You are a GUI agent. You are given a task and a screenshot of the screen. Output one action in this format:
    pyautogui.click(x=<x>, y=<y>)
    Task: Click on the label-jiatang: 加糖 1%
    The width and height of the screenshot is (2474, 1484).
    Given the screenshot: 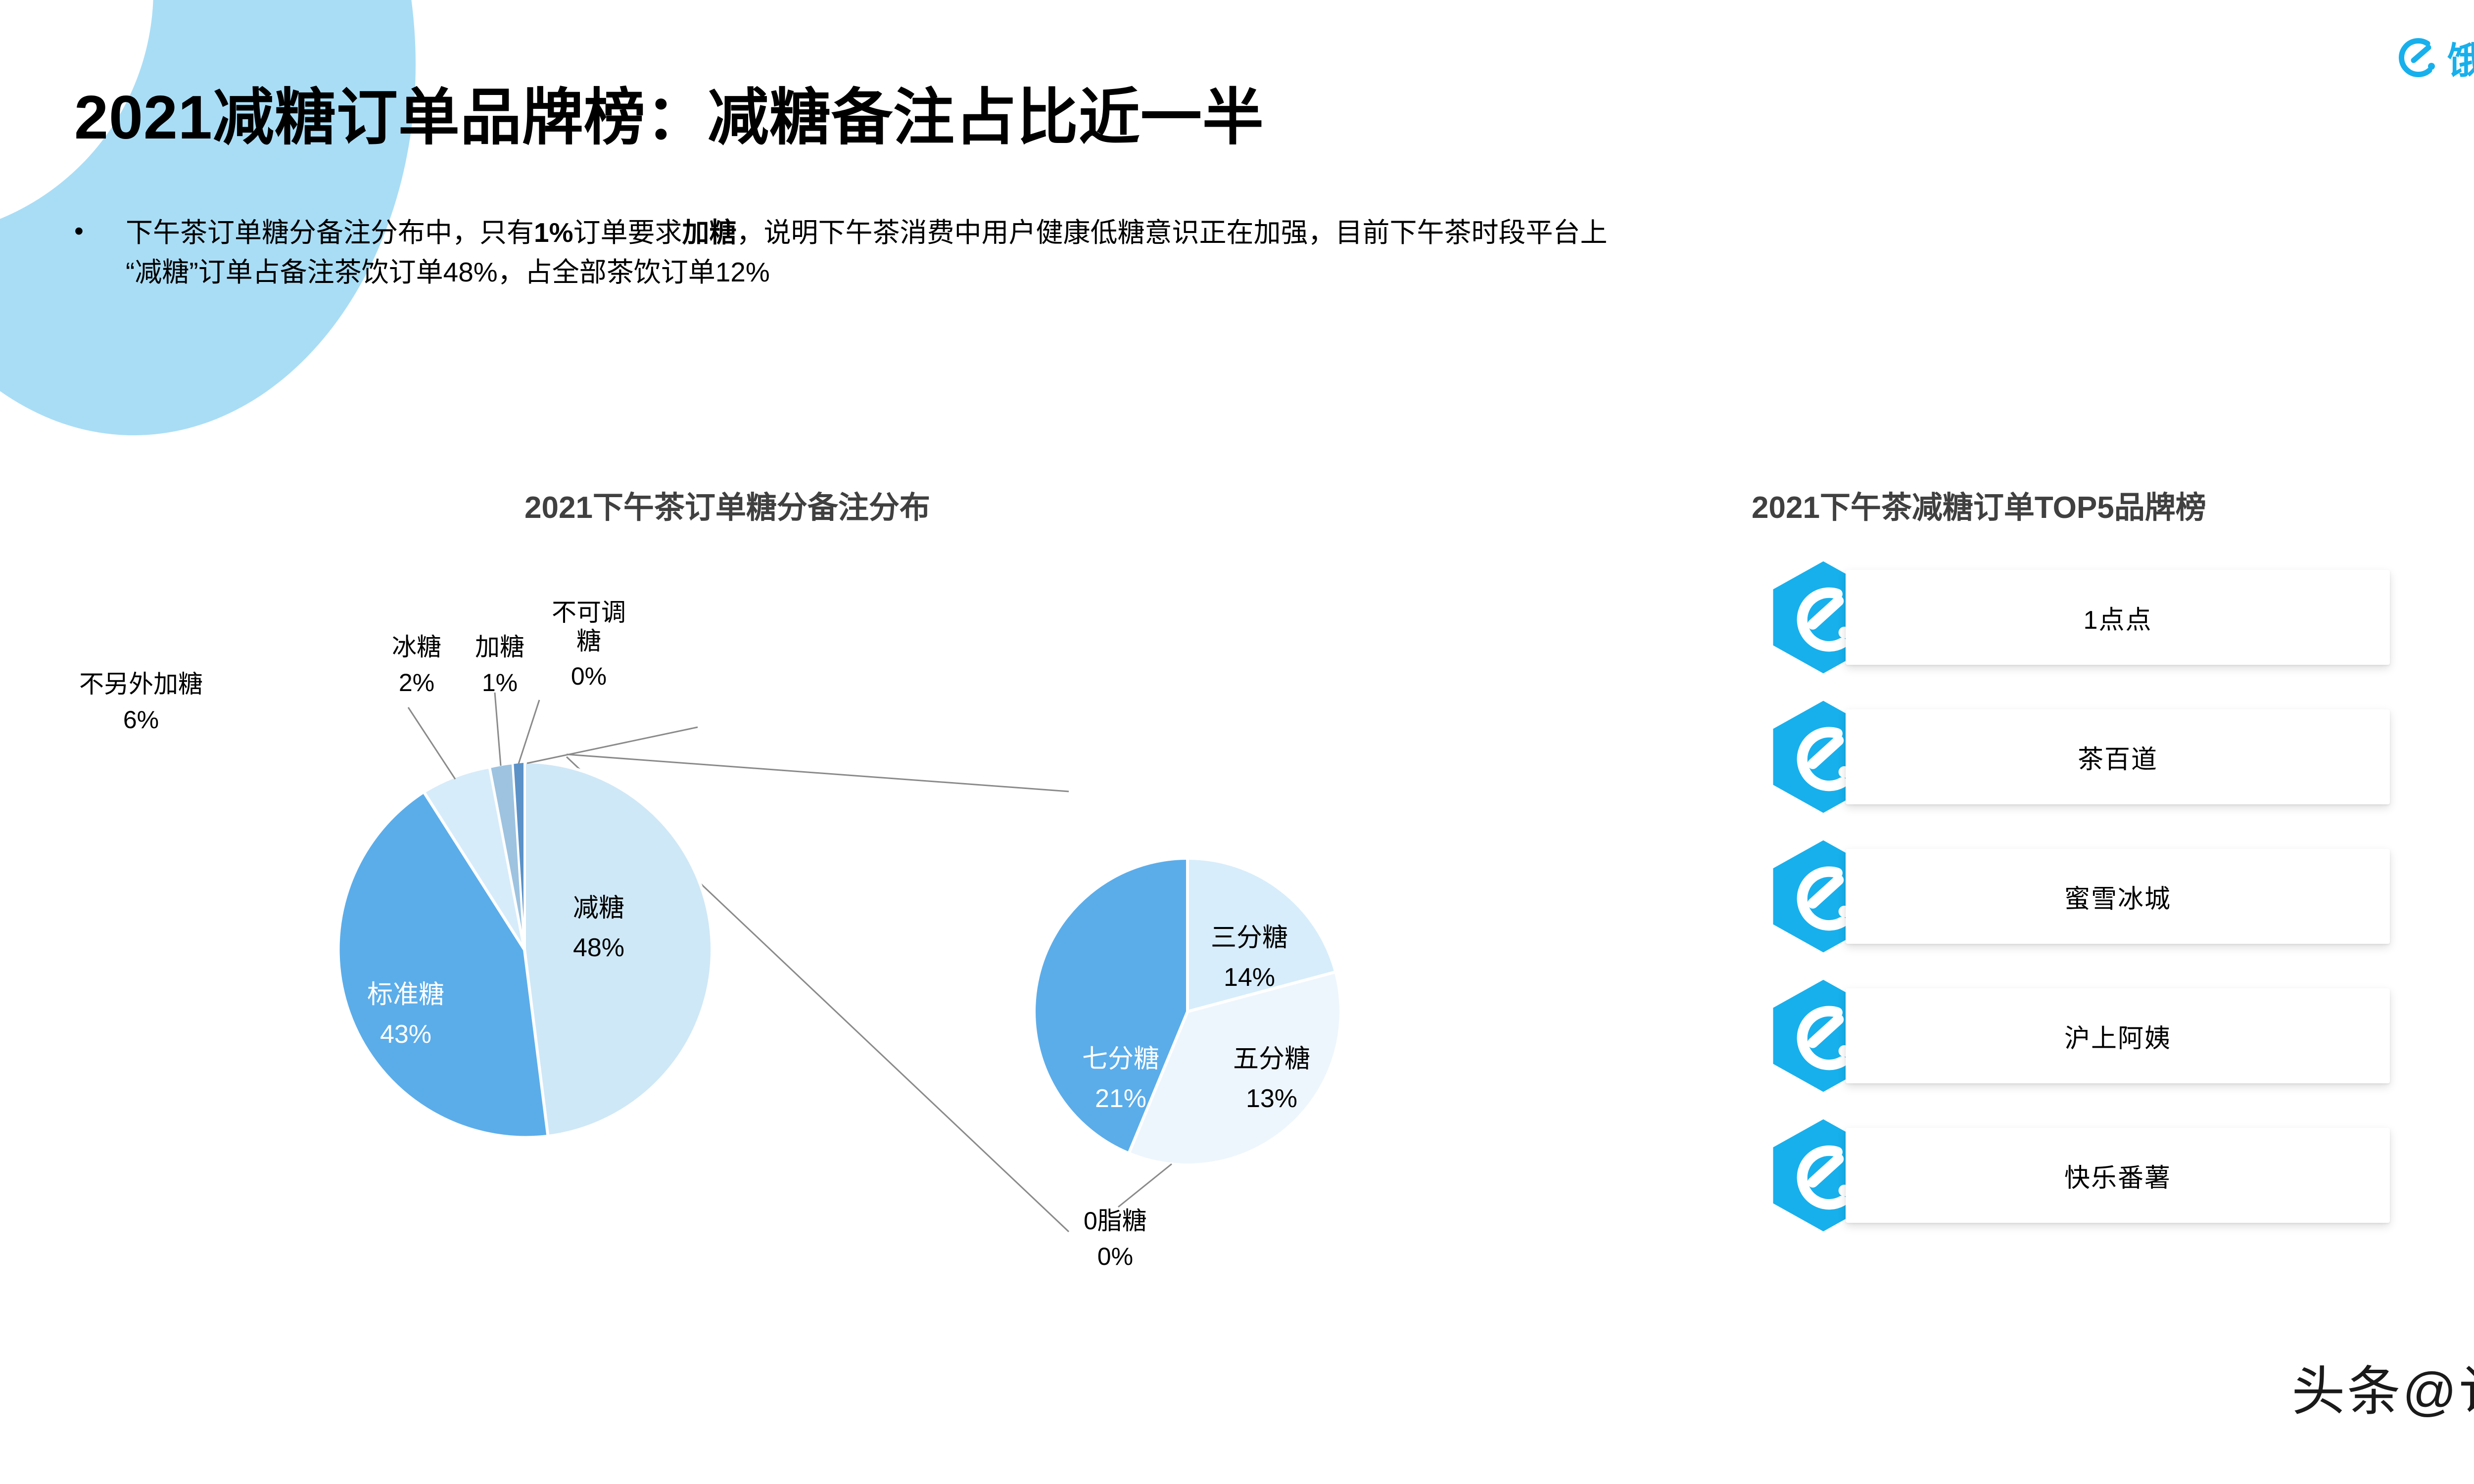 What is the action you would take?
    pyautogui.click(x=499, y=664)
    